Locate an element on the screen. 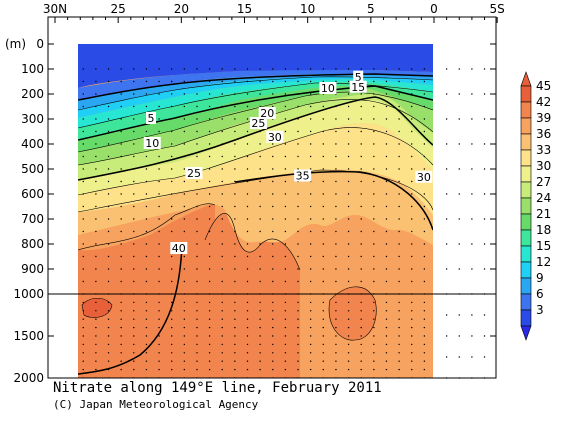  colorbar-label: 21 is located at coordinates (543, 214).